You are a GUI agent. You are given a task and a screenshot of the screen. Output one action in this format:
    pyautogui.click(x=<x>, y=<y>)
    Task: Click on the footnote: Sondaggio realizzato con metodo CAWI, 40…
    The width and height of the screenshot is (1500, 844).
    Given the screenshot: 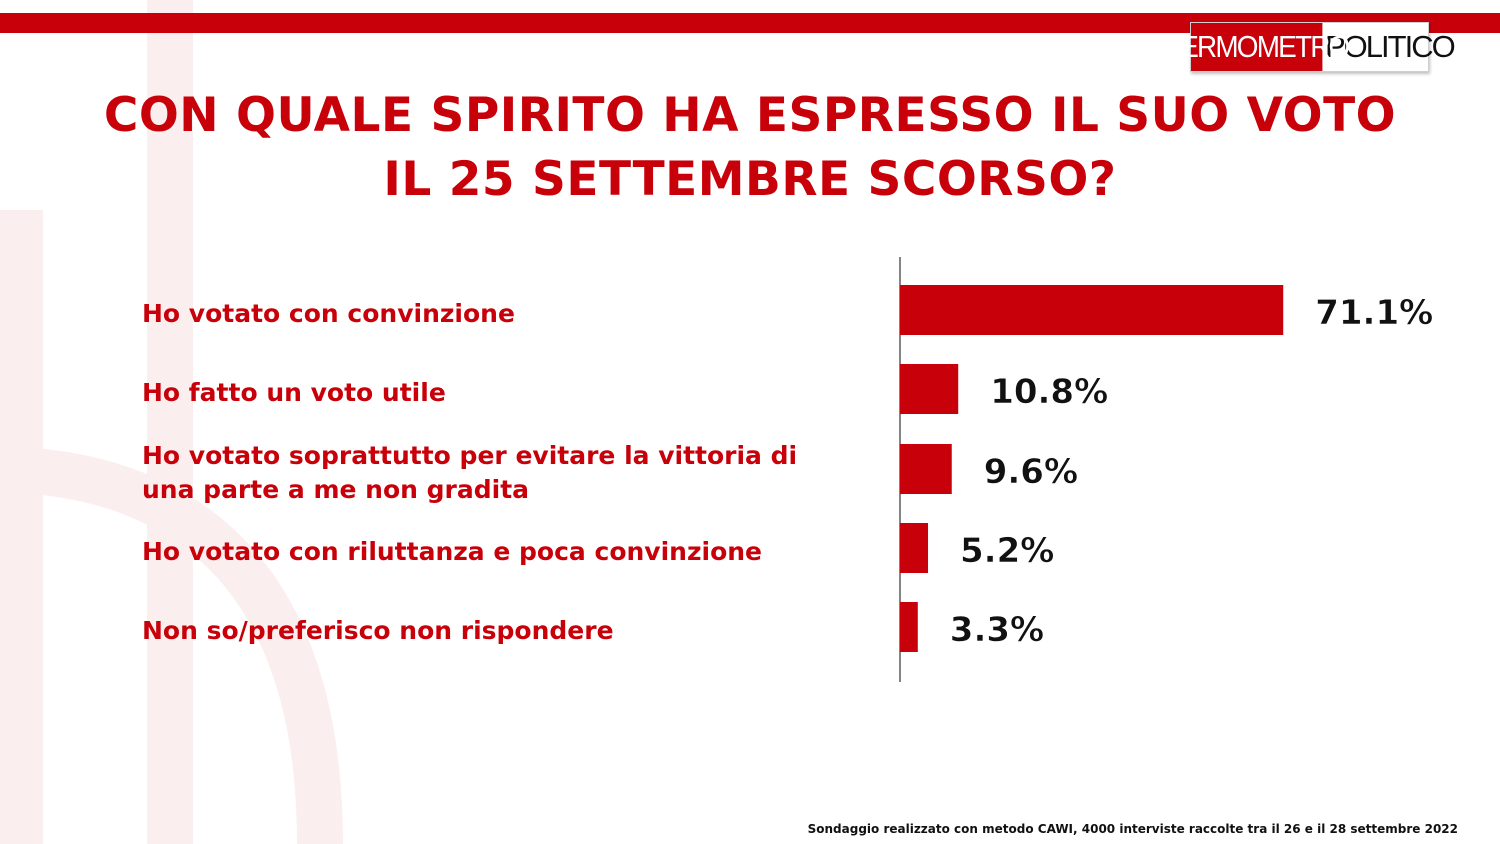 What is the action you would take?
    pyautogui.click(x=1132, y=829)
    